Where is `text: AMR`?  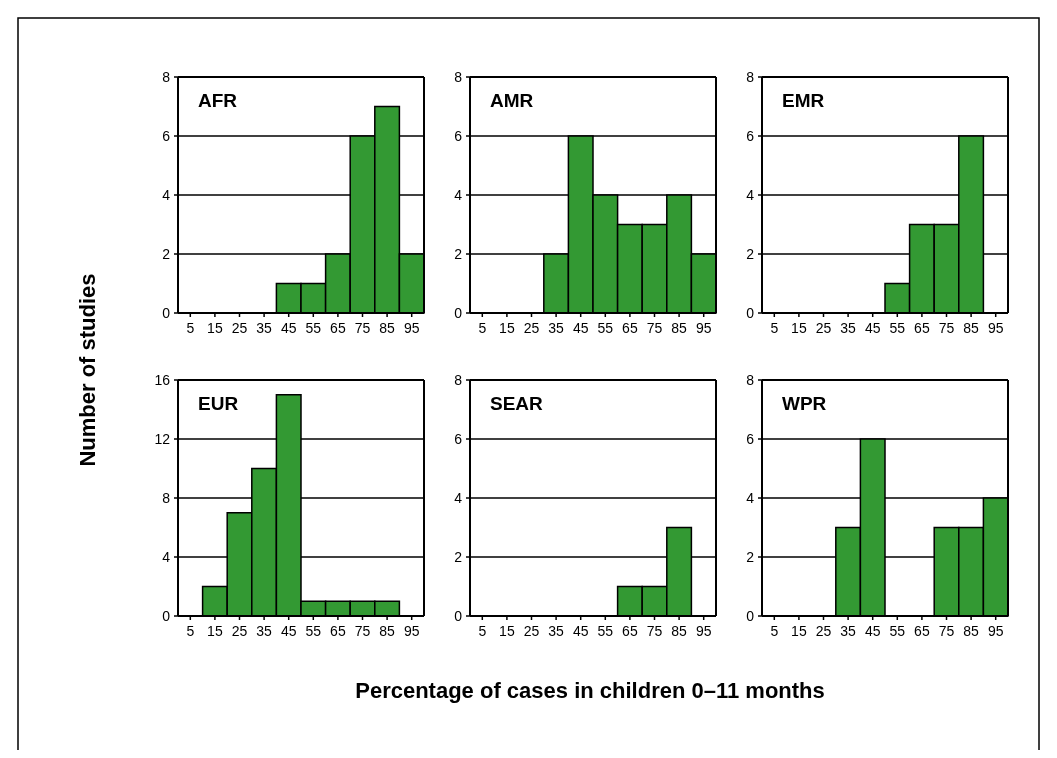
text: AMR is located at coordinates (512, 100).